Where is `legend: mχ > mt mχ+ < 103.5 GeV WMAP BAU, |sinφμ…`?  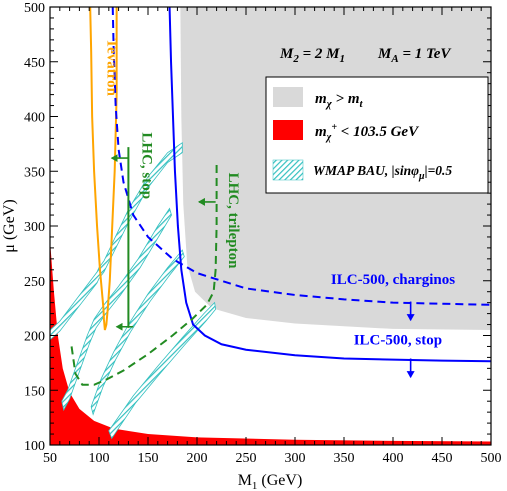
legend: mχ > mt mχ+ < 103.5 GeV WMAP BAU, |sinφμ… is located at coordinates (377, 135).